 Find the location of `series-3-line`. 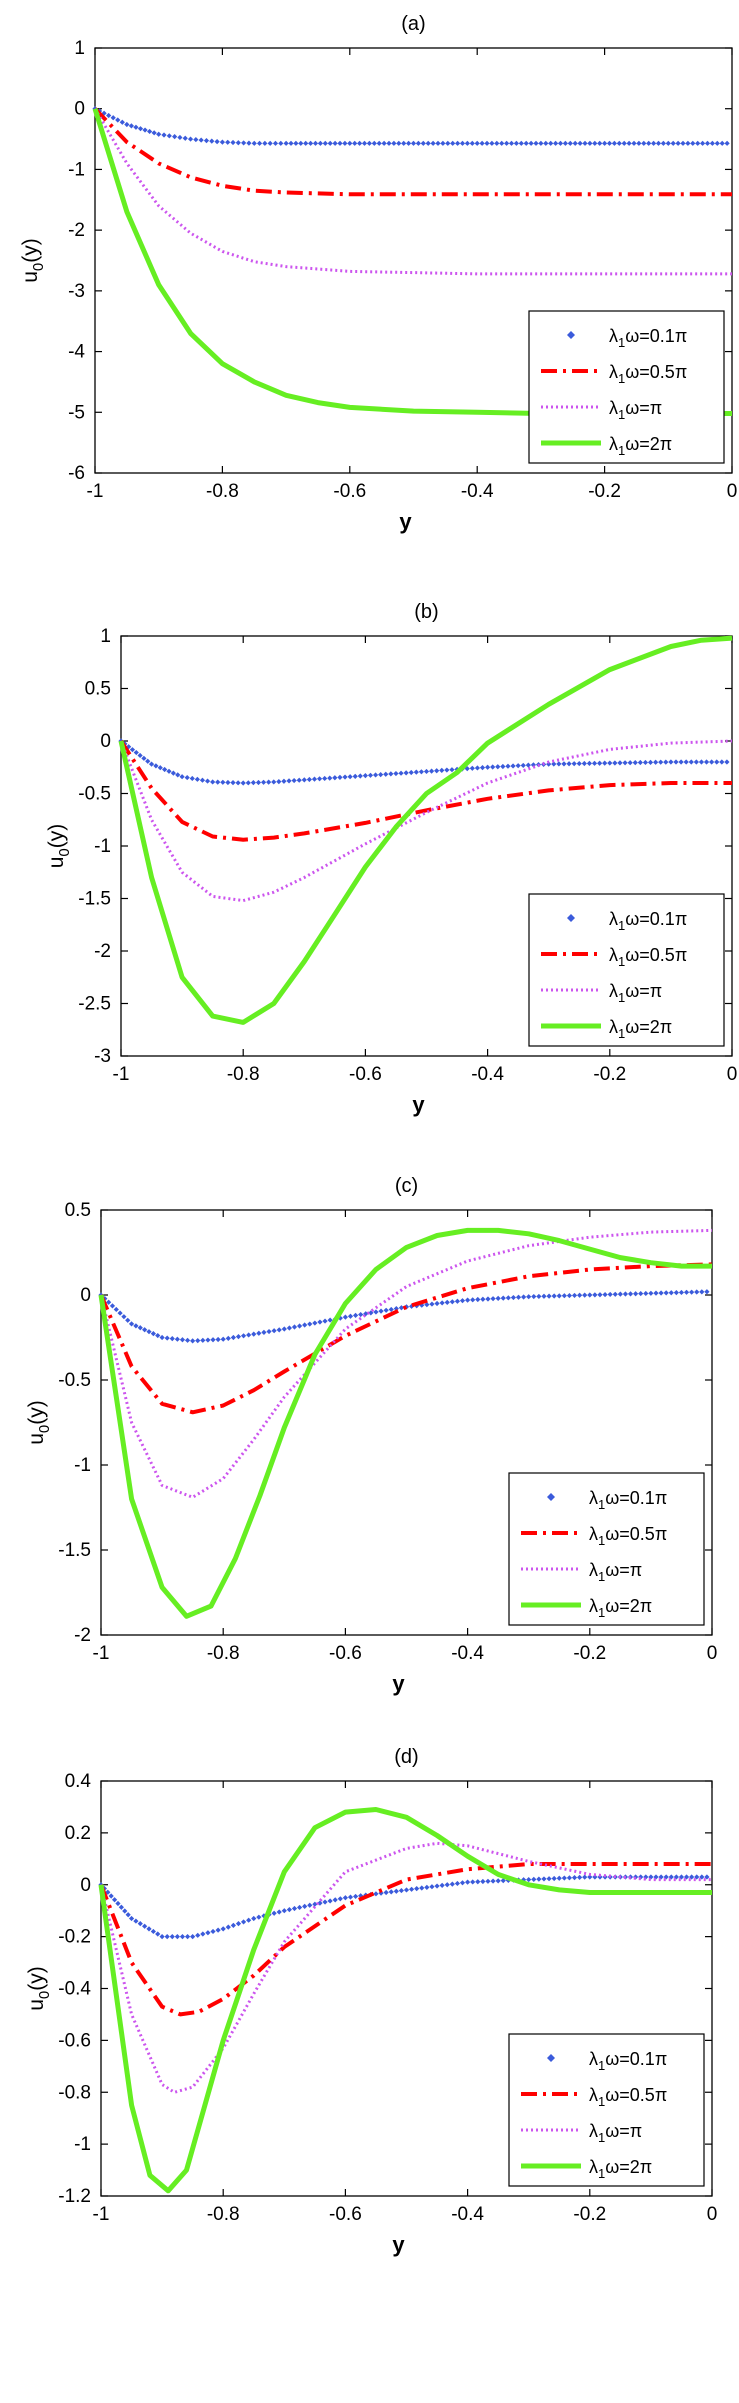

series-3-line is located at coordinates (425, 830).